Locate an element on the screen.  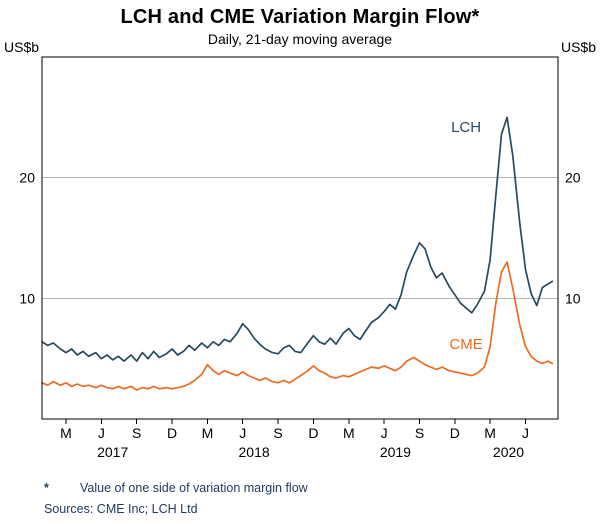
sources-text: Sources: CME Inc; LCH Ltd is located at coordinates (121, 509).